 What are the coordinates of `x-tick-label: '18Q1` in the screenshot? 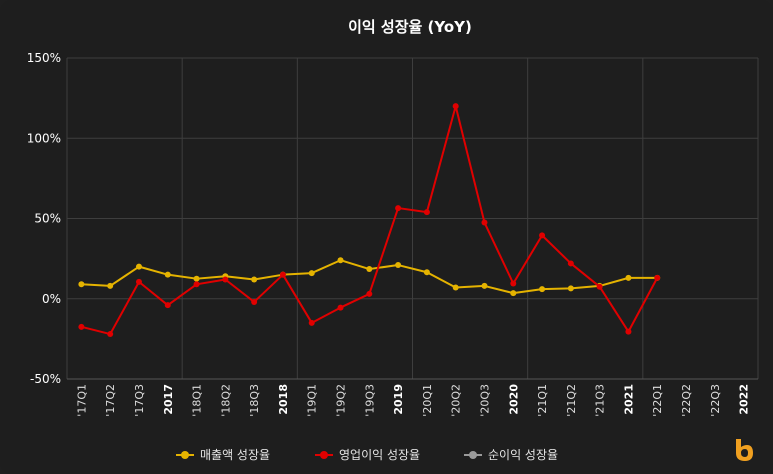 It's located at (197, 400).